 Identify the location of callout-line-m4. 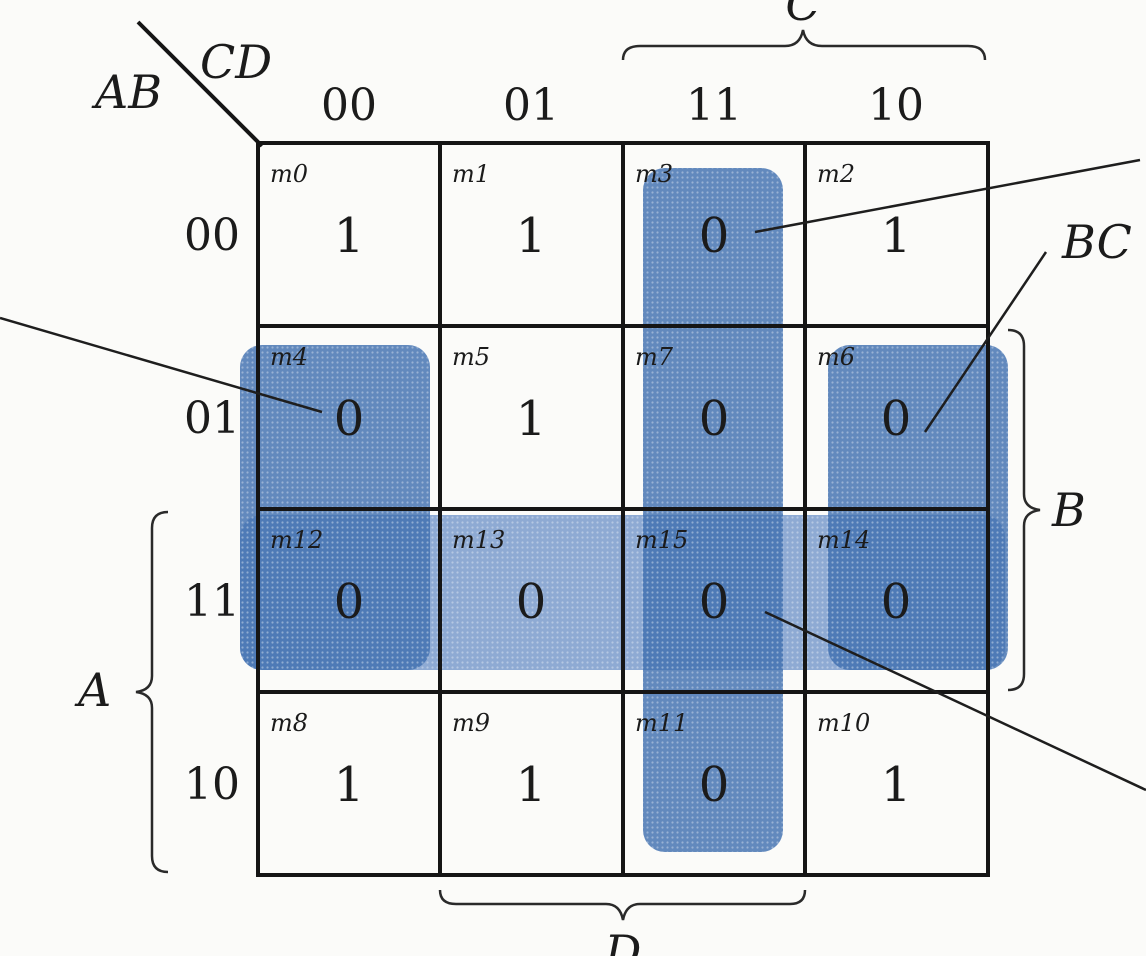
(161, 365).